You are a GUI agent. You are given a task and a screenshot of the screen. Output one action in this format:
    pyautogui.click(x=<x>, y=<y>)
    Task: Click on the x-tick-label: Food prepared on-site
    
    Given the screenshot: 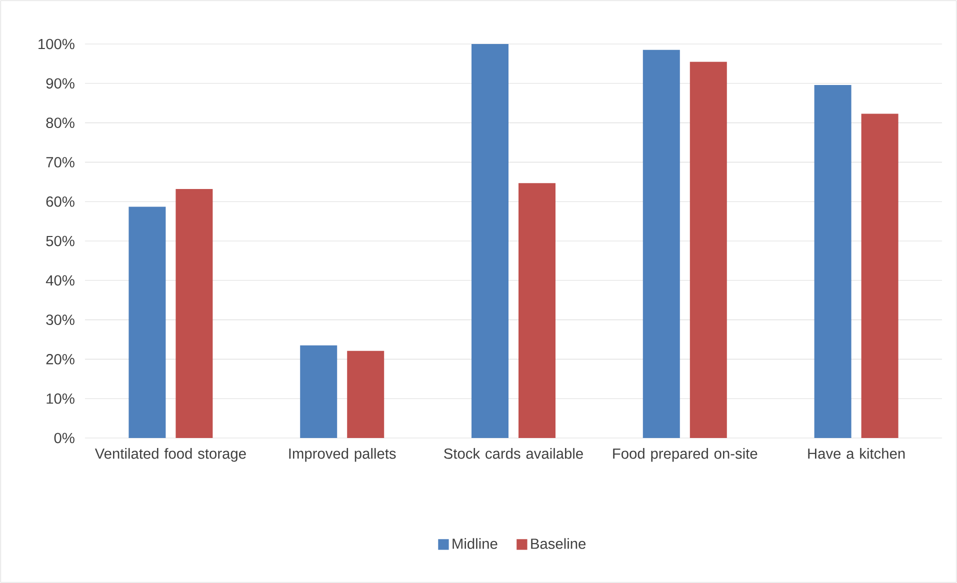 What is the action you would take?
    pyautogui.click(x=685, y=455)
    